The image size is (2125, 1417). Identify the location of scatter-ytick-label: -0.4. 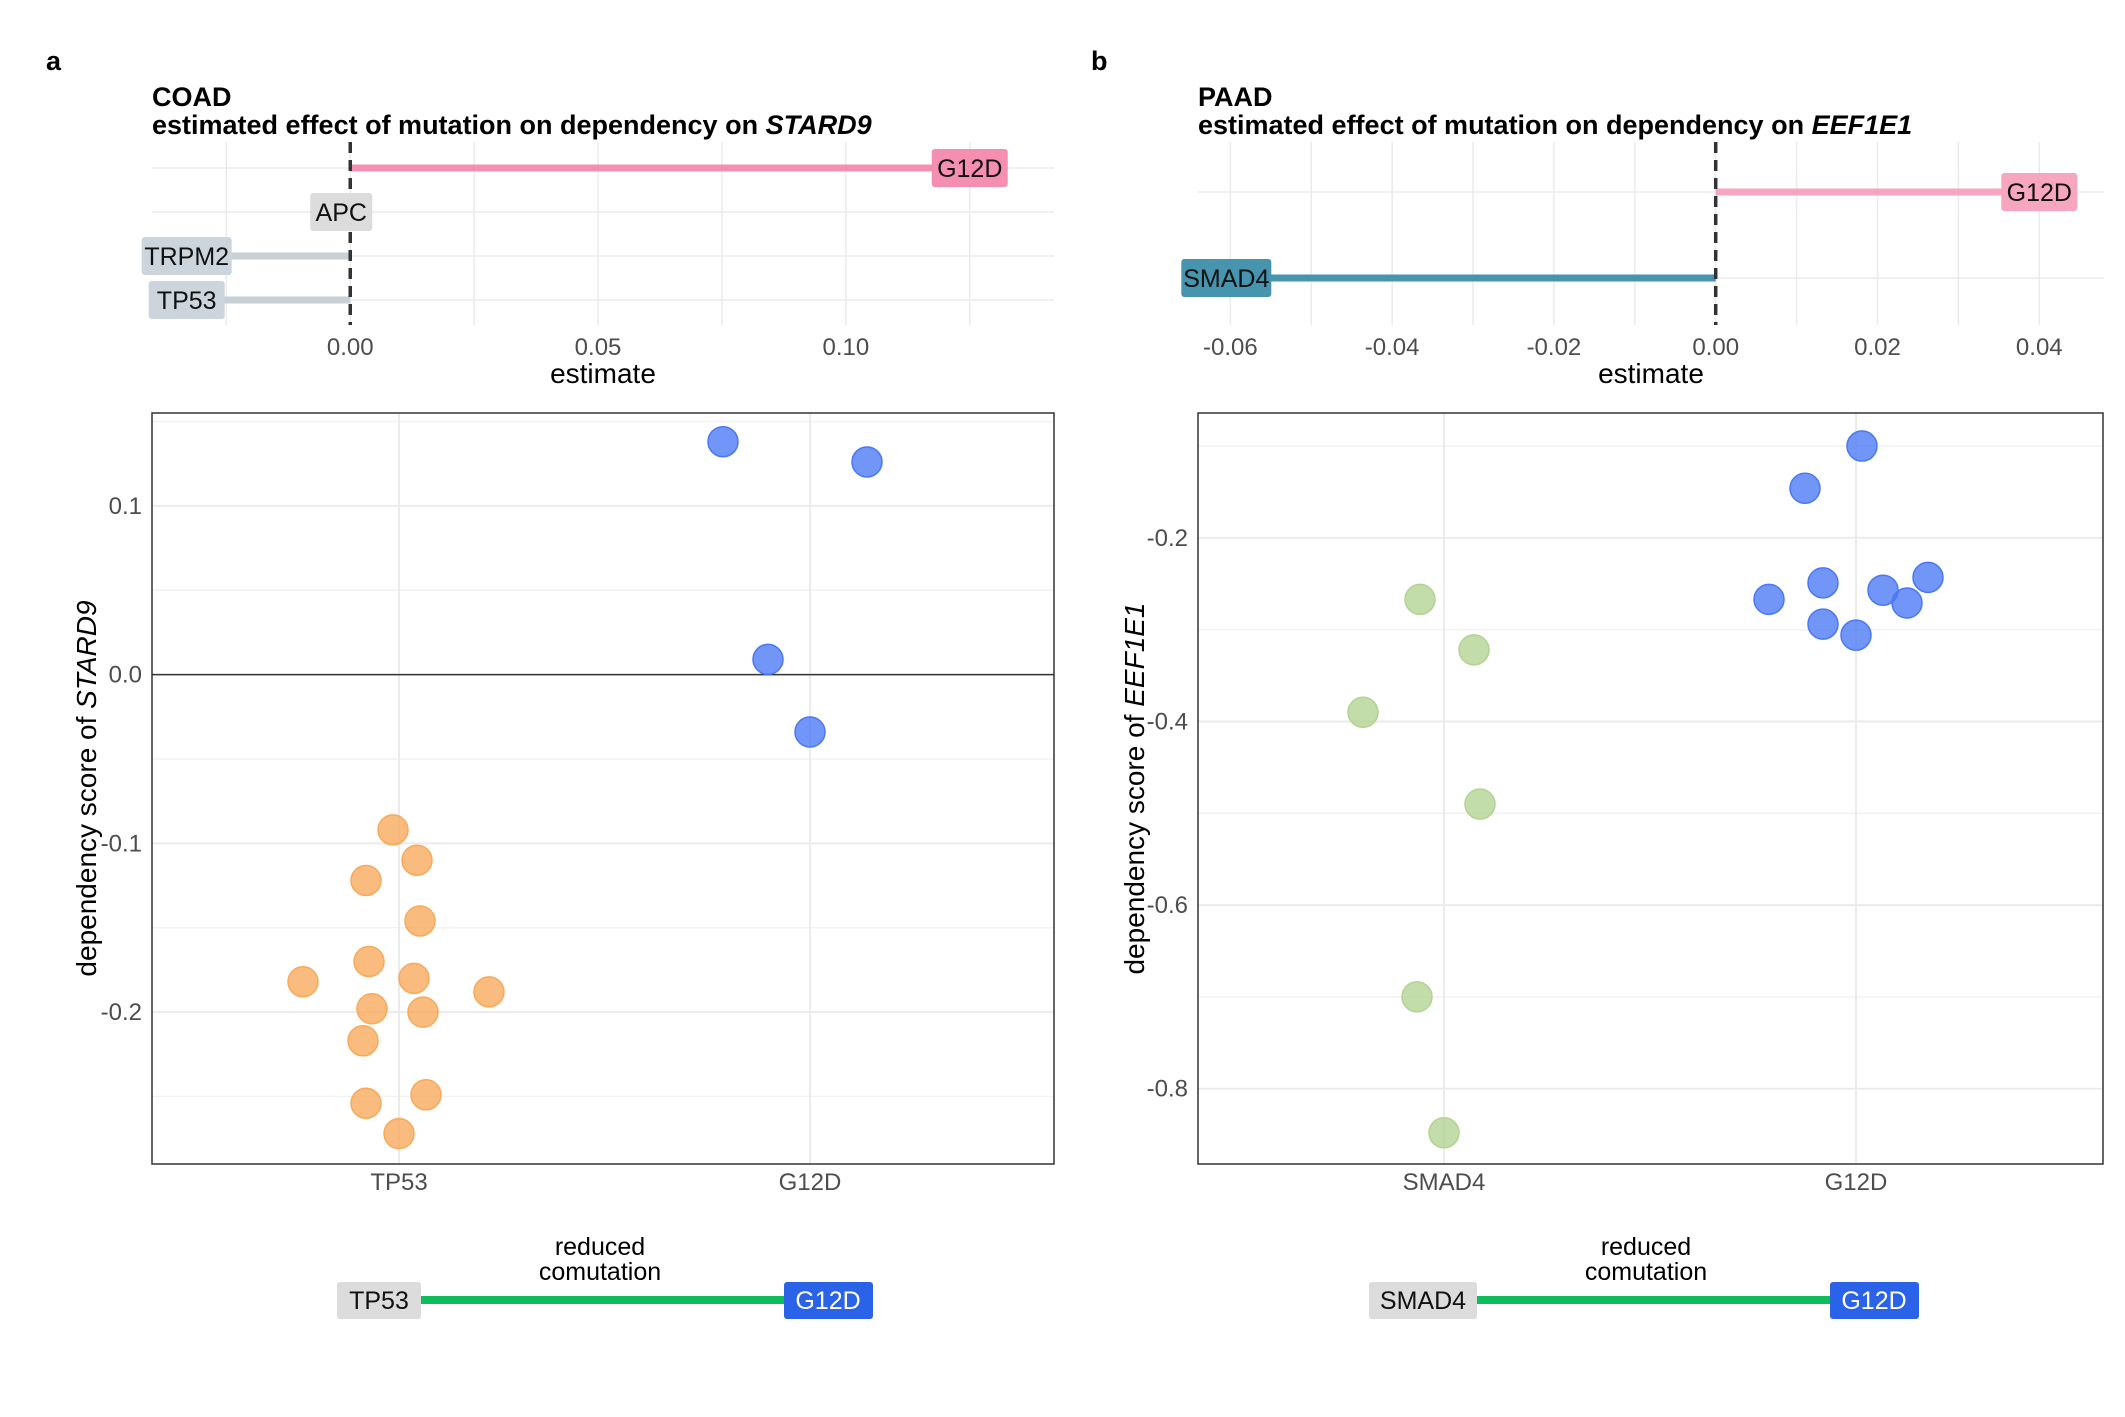
(1167, 721).